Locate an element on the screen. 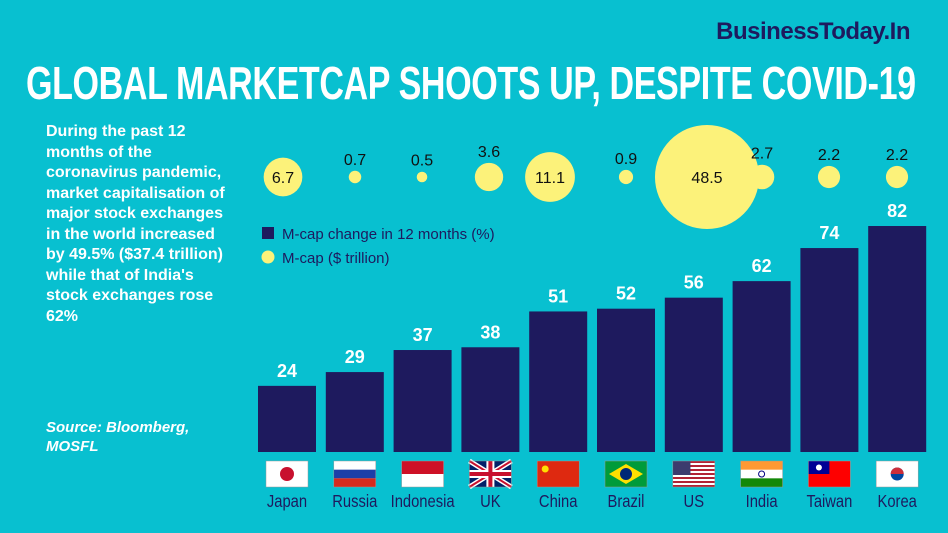 The width and height of the screenshot is (948, 533). bar-brazil is located at coordinates (626, 380).